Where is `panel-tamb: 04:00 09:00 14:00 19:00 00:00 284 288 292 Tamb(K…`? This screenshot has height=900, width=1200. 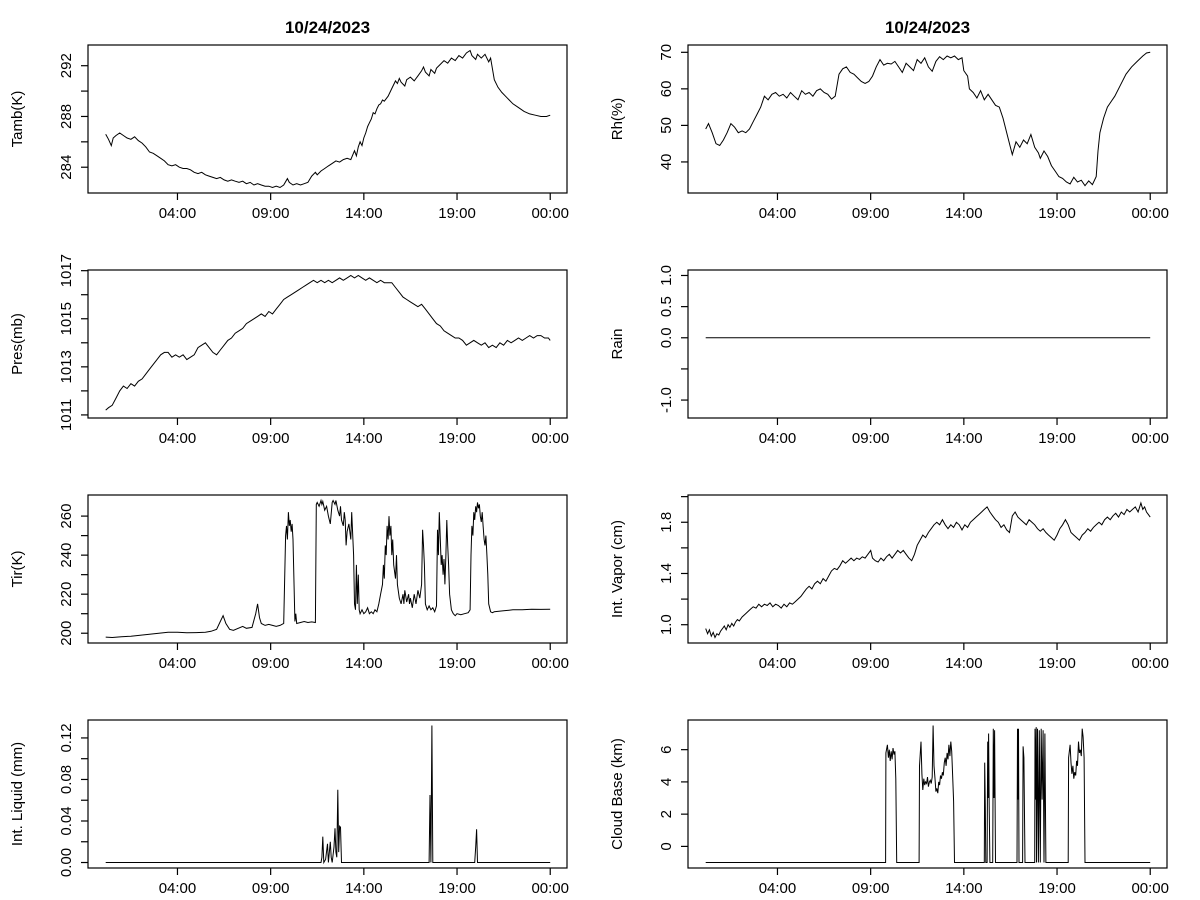 panel-tamb: 04:00 09:00 14:00 19:00 00:00 284 288 292 Tamb(K… is located at coordinates (300, 112).